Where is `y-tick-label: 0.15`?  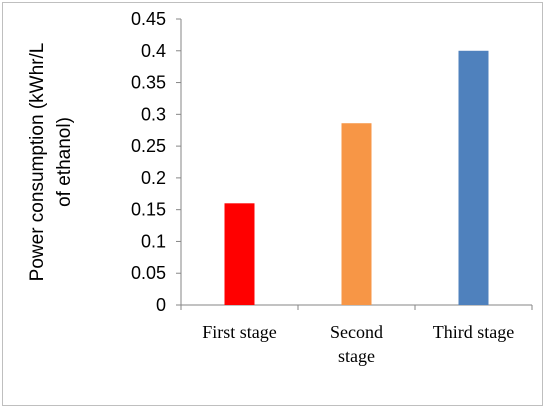
y-tick-label: 0.15 is located at coordinates (148, 210).